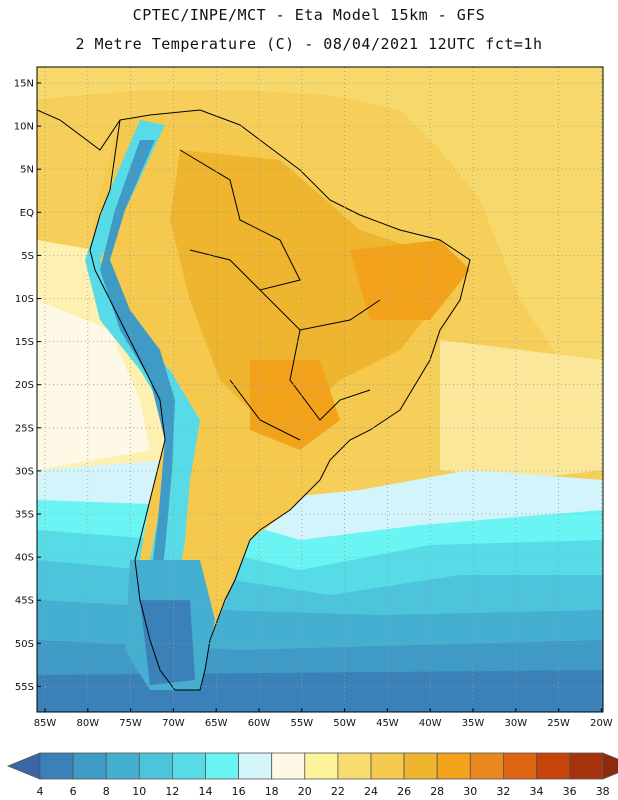 The width and height of the screenshot is (618, 800). What do you see at coordinates (387, 723) in the screenshot?
I see `lon-label: 45W` at bounding box center [387, 723].